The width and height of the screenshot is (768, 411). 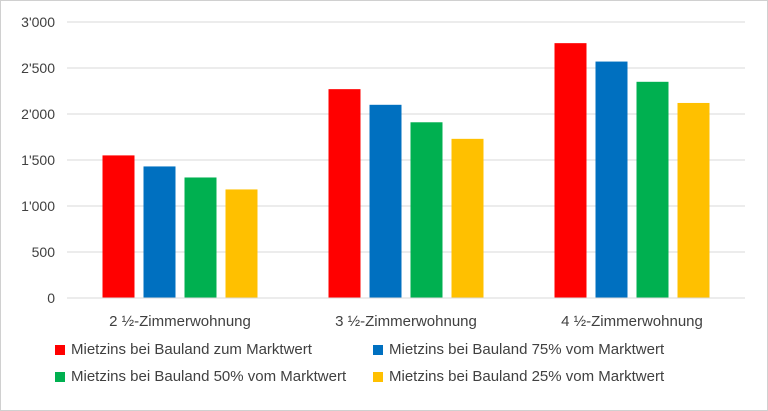 What do you see at coordinates (38, 114) in the screenshot?
I see `y-tick-label: 2'000` at bounding box center [38, 114].